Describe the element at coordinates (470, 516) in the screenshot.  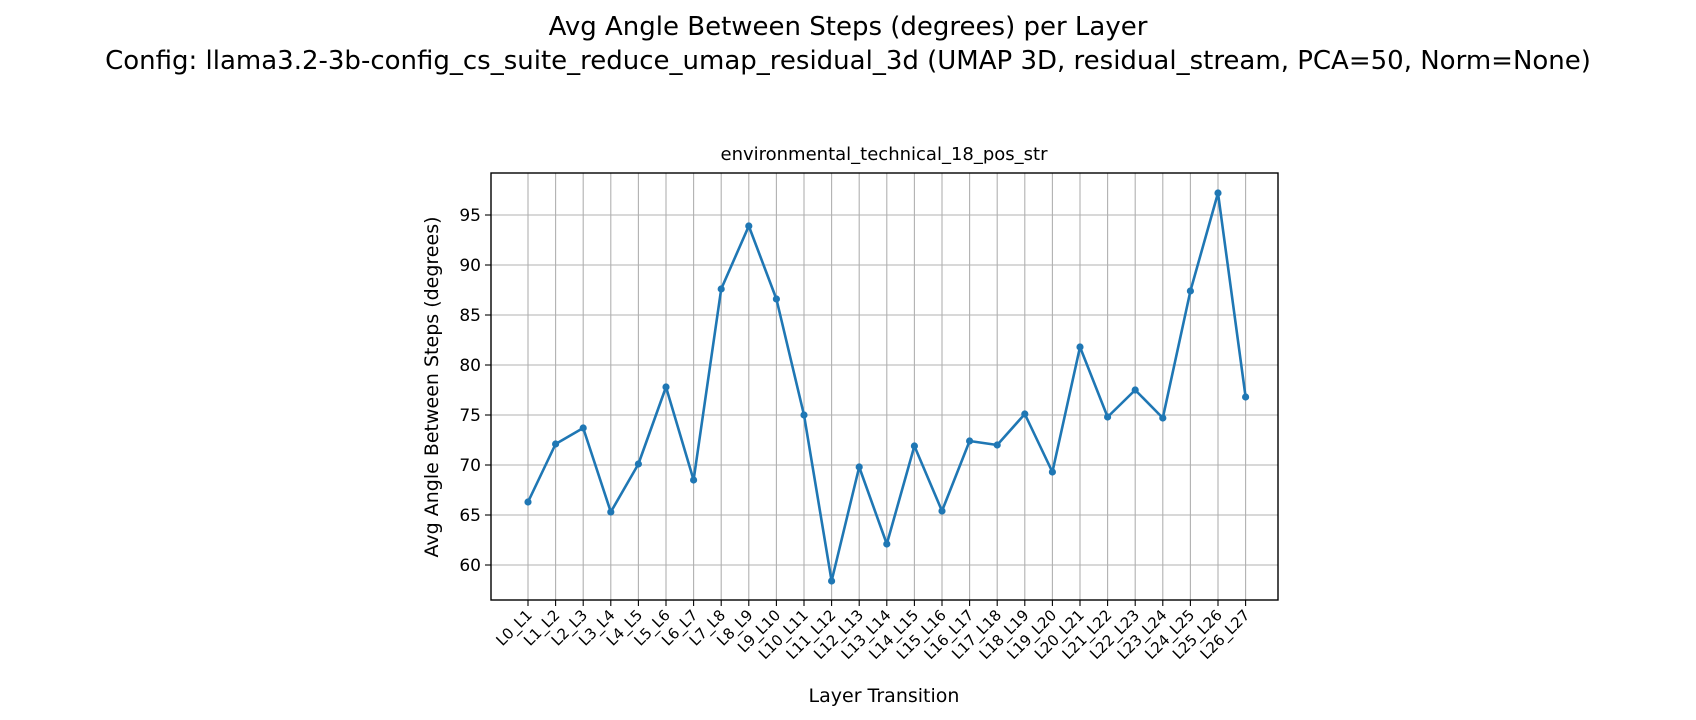
I see `y-tick-label: 65` at that location.